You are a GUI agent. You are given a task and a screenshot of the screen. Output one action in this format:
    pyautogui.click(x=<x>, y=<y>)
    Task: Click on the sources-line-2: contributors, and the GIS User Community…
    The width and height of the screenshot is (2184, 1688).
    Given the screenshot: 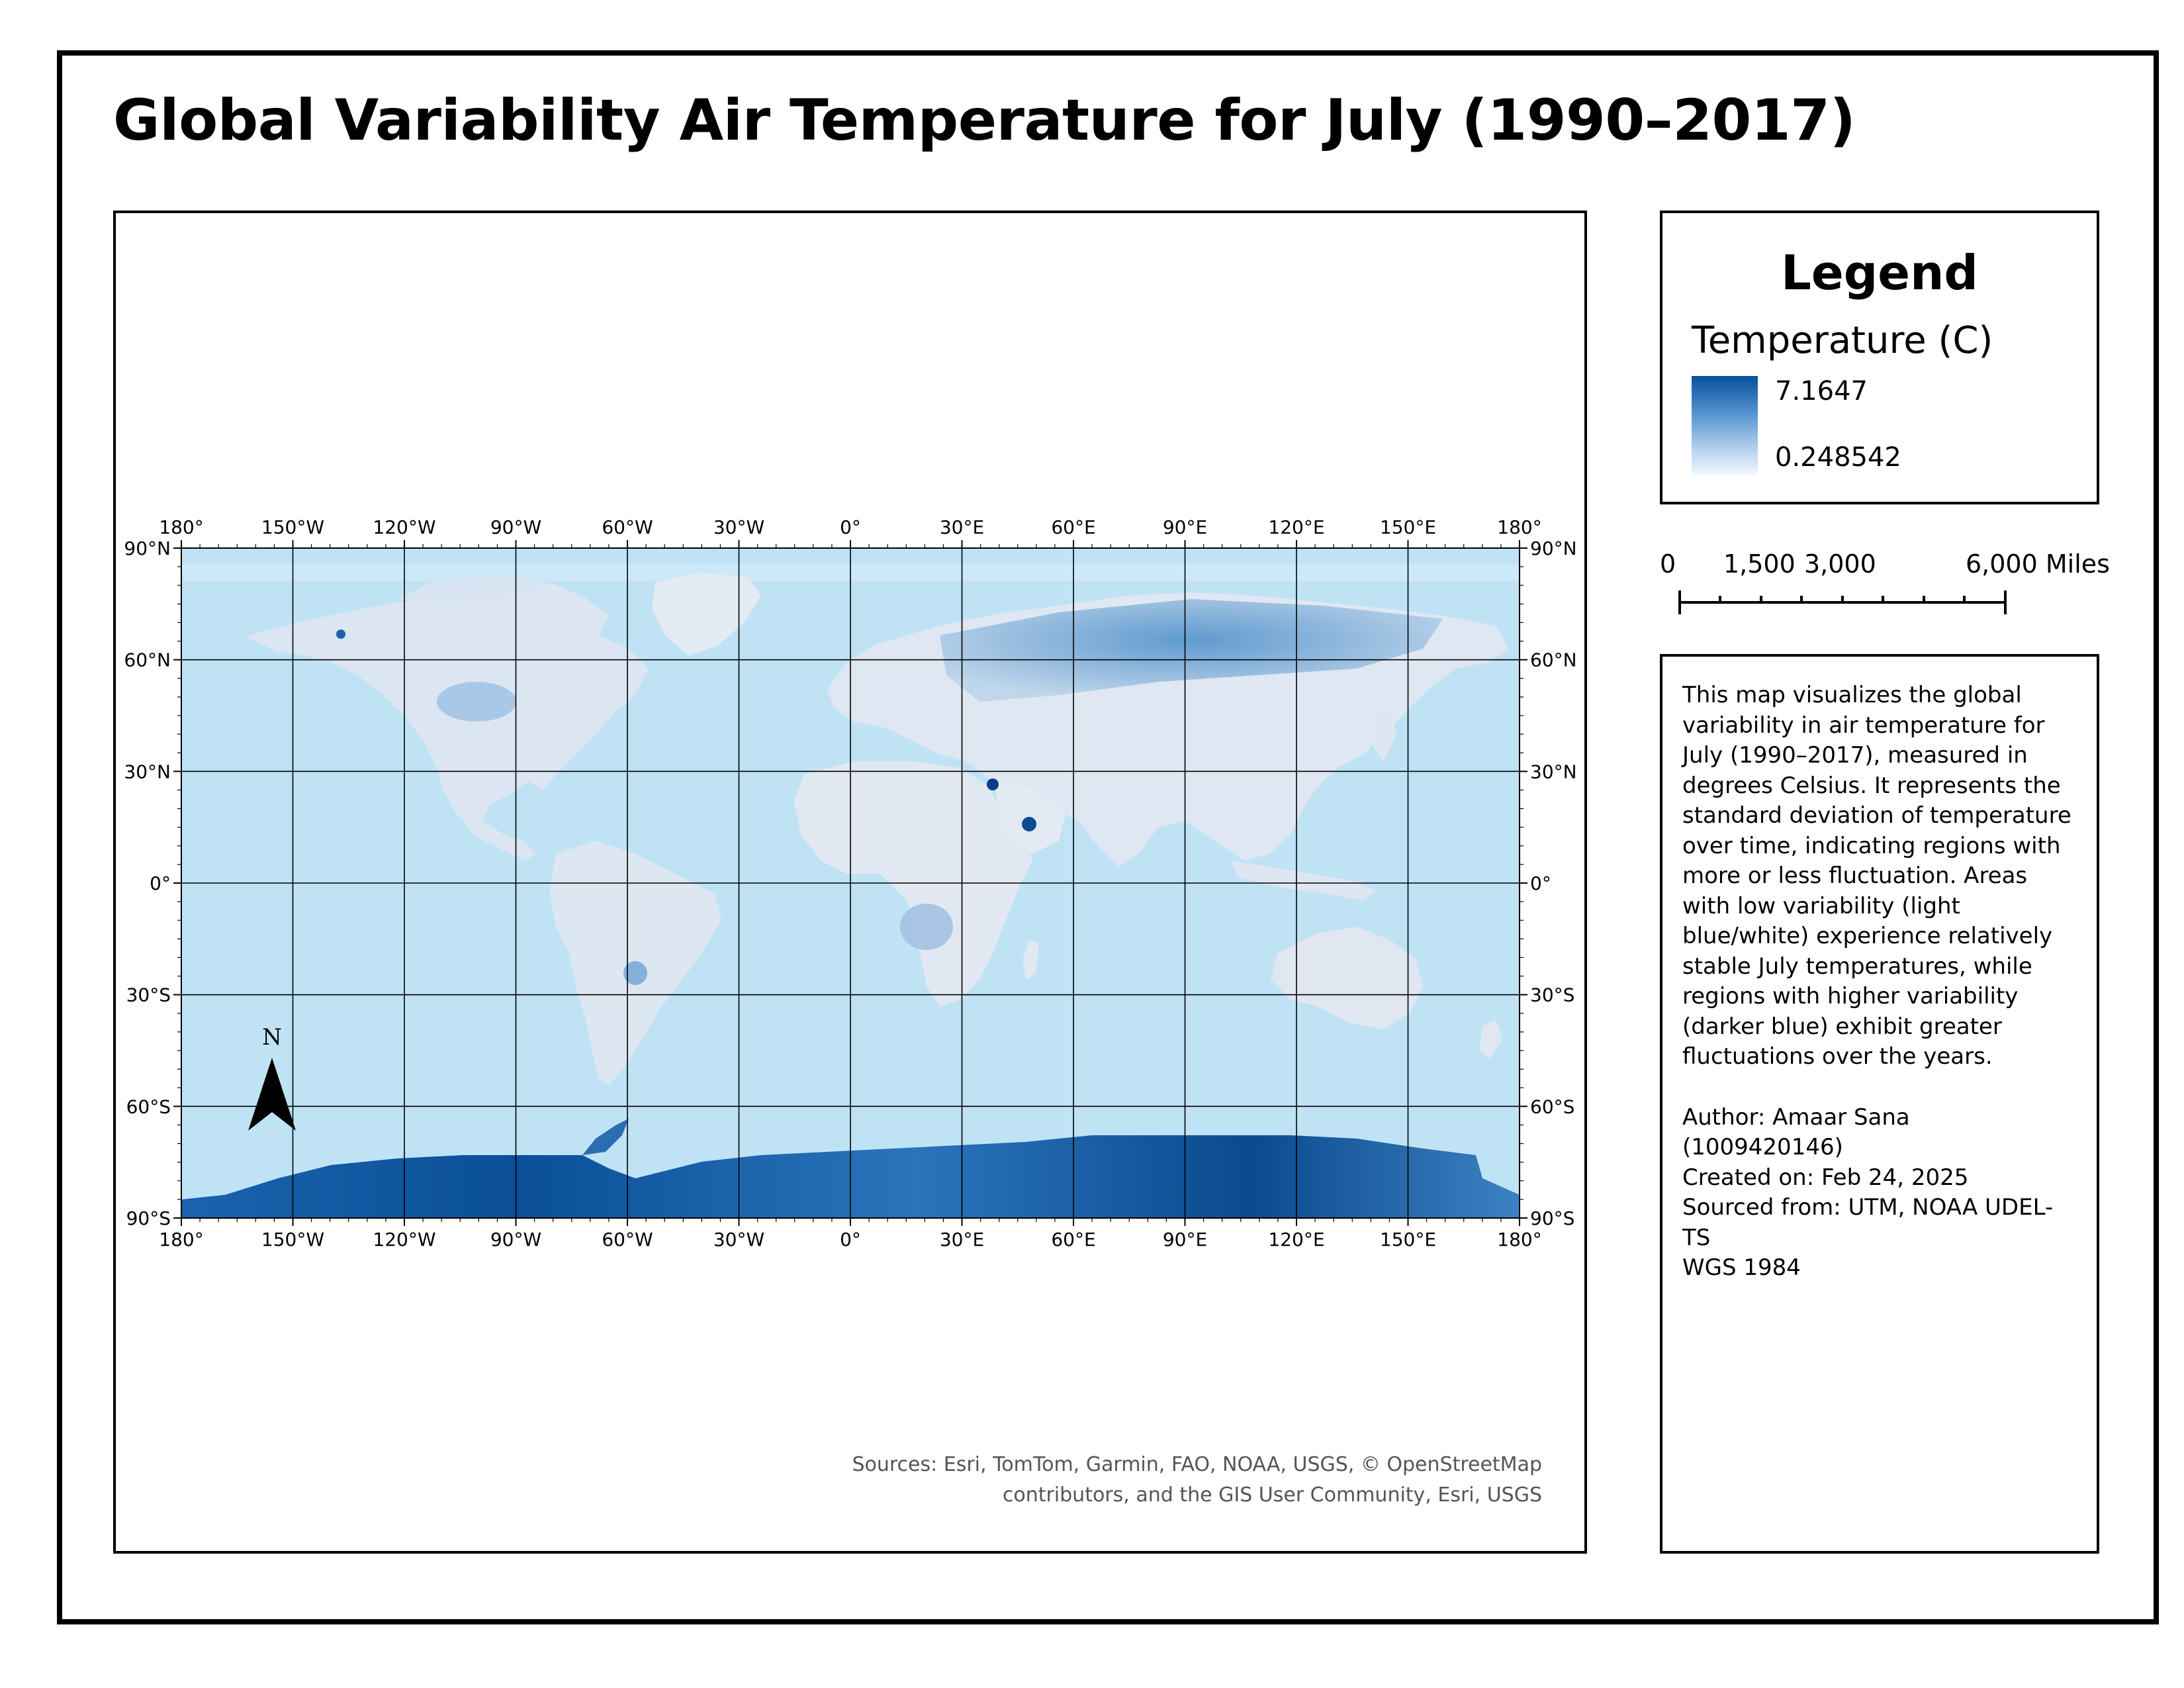 What is the action you would take?
    pyautogui.click(x=1272, y=1495)
    